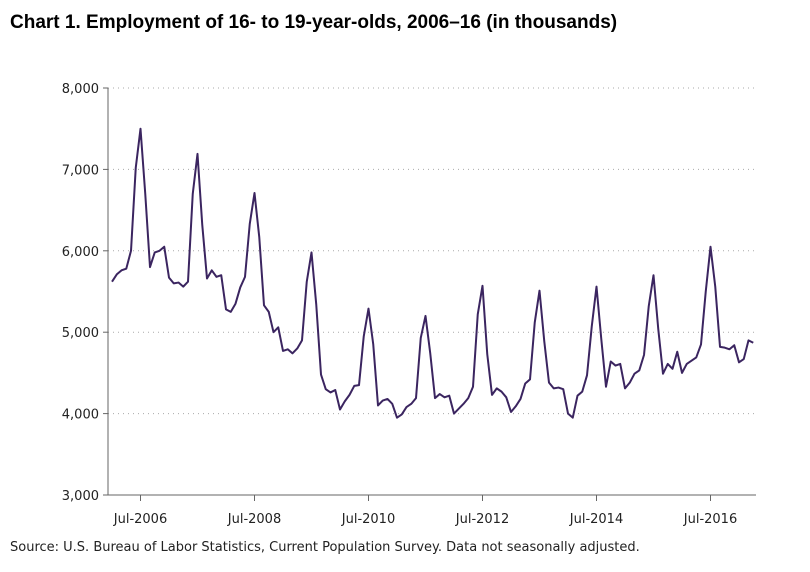  Describe the element at coordinates (482, 519) in the screenshot. I see `x-tick-label: Jul-2012` at that location.